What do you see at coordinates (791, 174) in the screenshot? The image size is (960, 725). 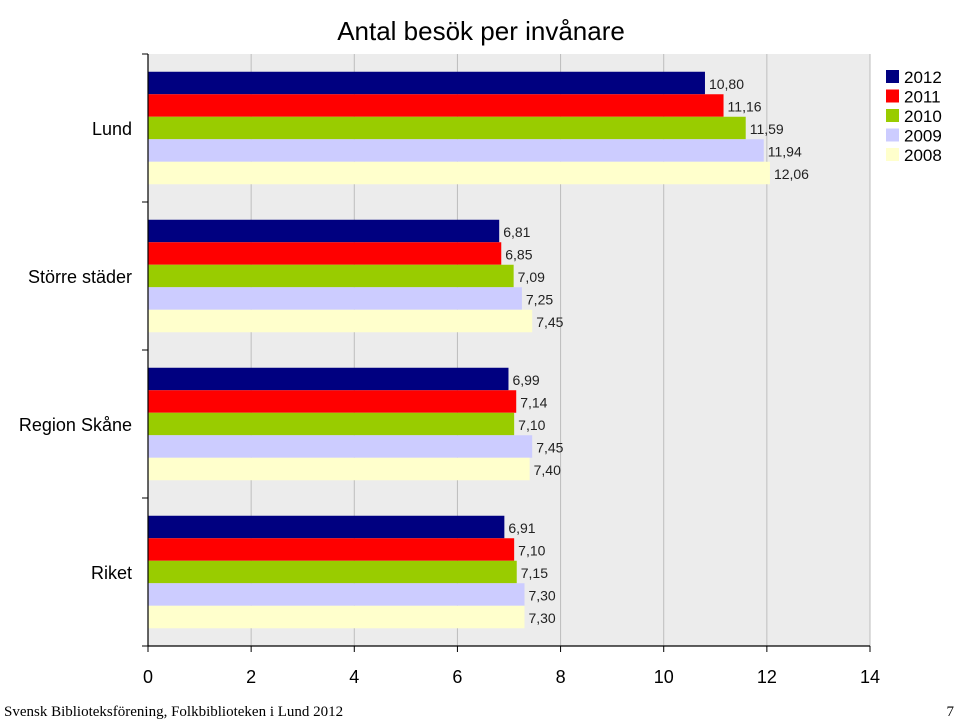 I see `data-label: 12,06` at bounding box center [791, 174].